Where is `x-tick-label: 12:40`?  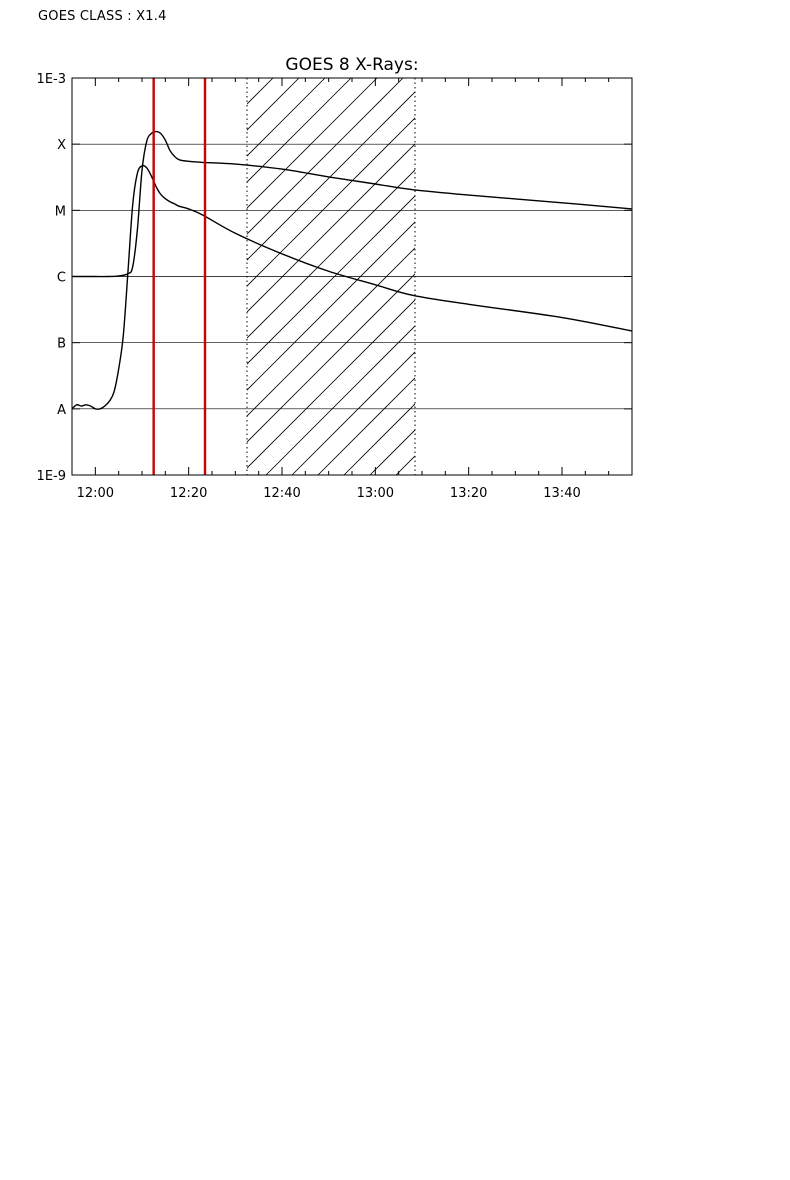 x-tick-label: 12:40 is located at coordinates (281, 493).